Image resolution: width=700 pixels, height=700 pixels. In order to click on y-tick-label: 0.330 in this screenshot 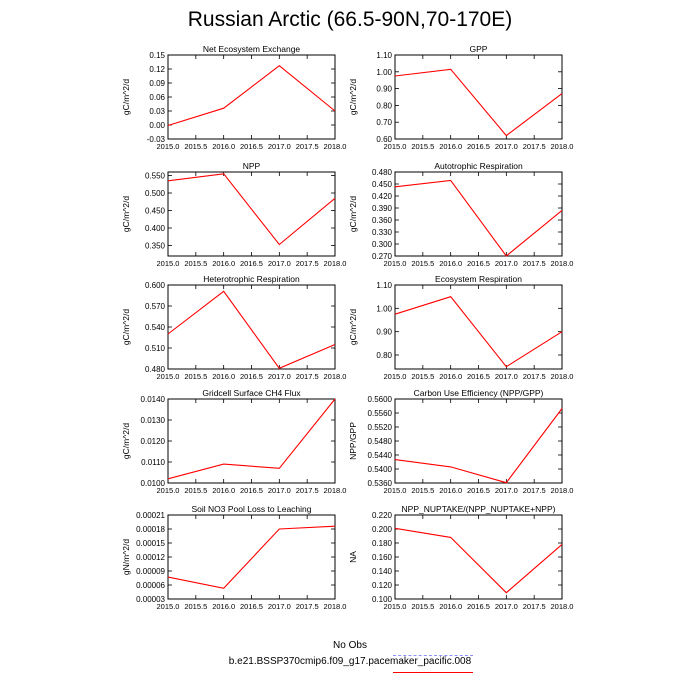, I will do `click(382, 232)`.